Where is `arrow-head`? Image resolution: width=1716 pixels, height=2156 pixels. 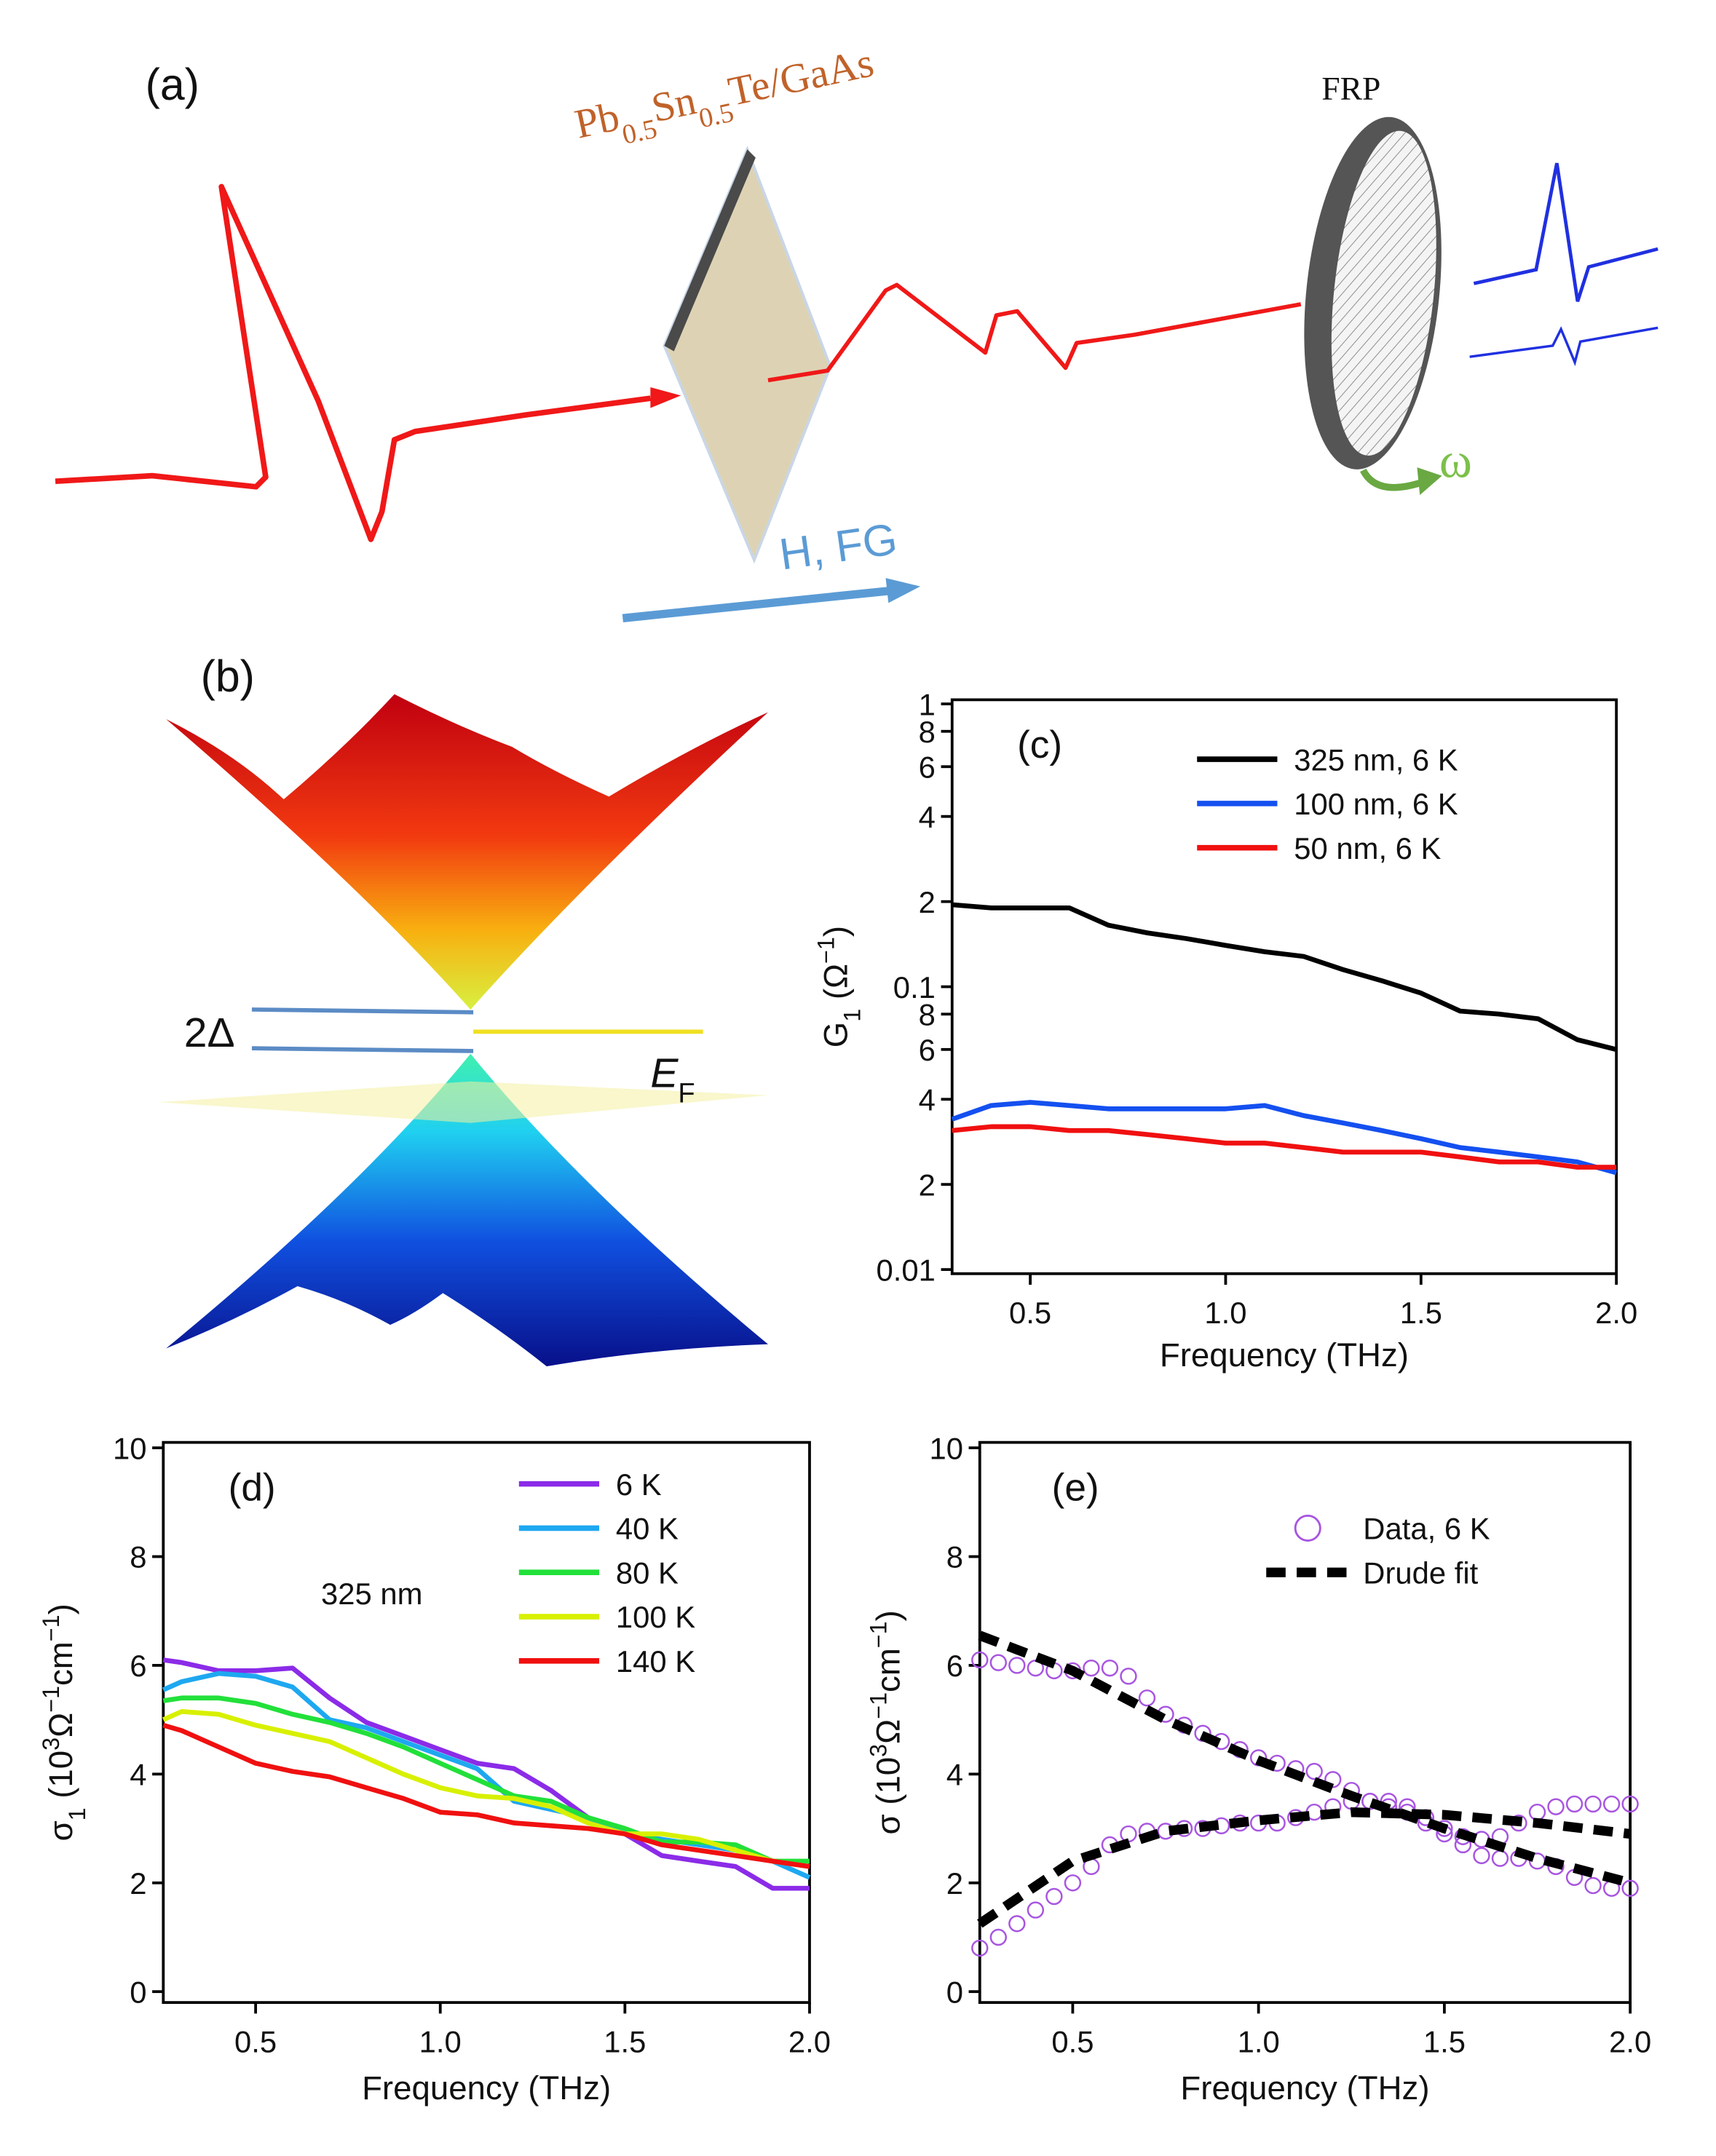 arrow-head is located at coordinates (665, 397).